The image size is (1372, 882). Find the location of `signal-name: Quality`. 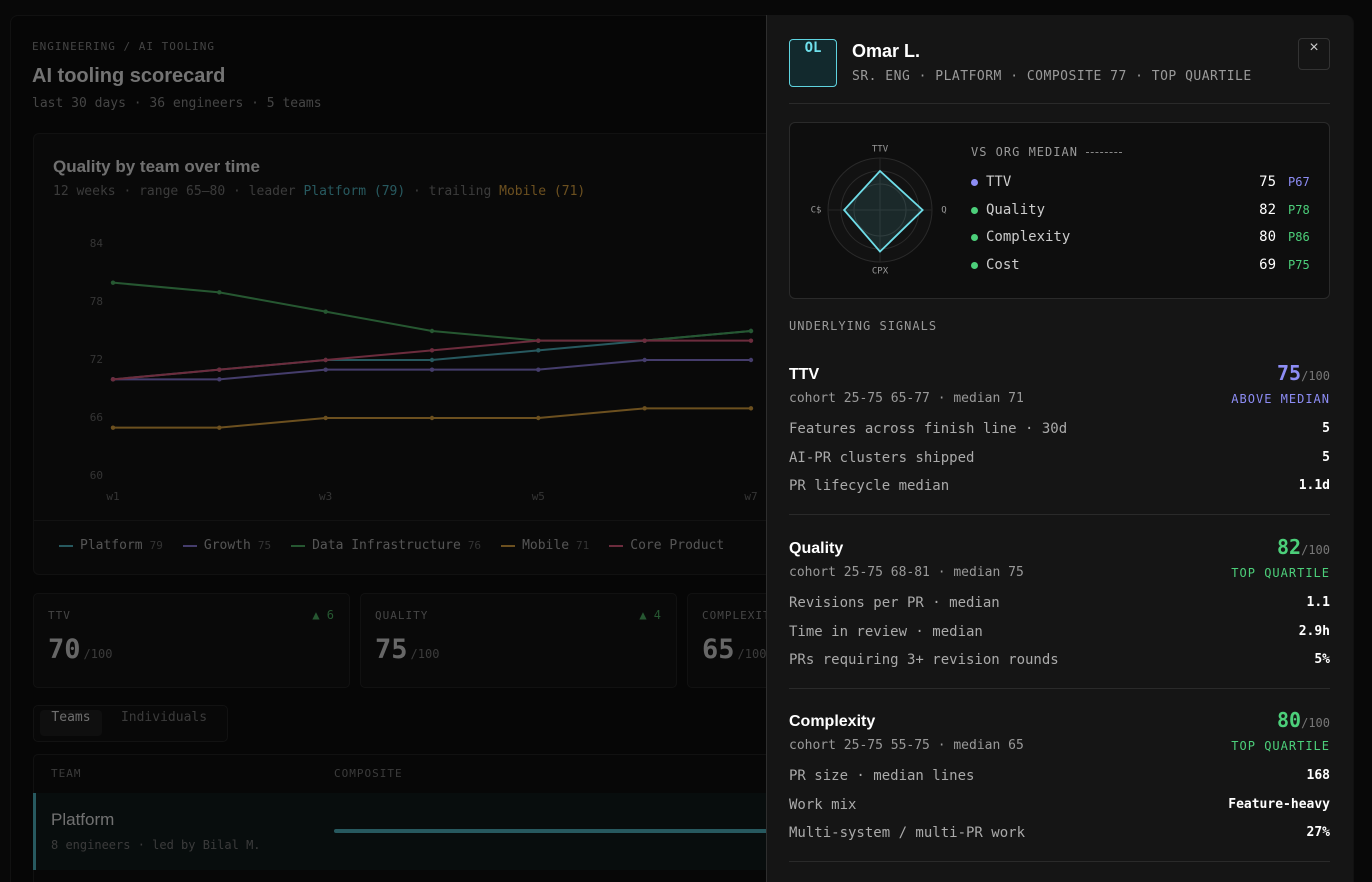

signal-name: Quality is located at coordinates (816, 548).